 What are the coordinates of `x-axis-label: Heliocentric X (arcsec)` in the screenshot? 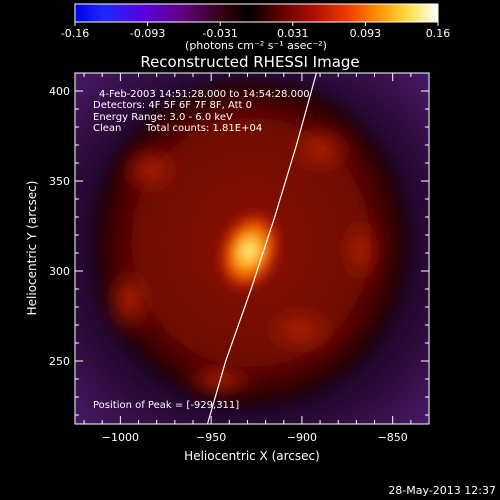 It's located at (252, 456).